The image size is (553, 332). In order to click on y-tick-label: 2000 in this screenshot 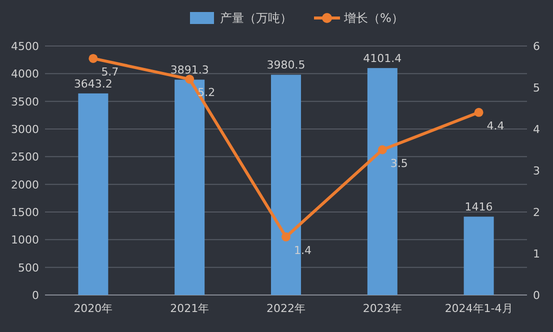, I will do `click(25, 185)`.